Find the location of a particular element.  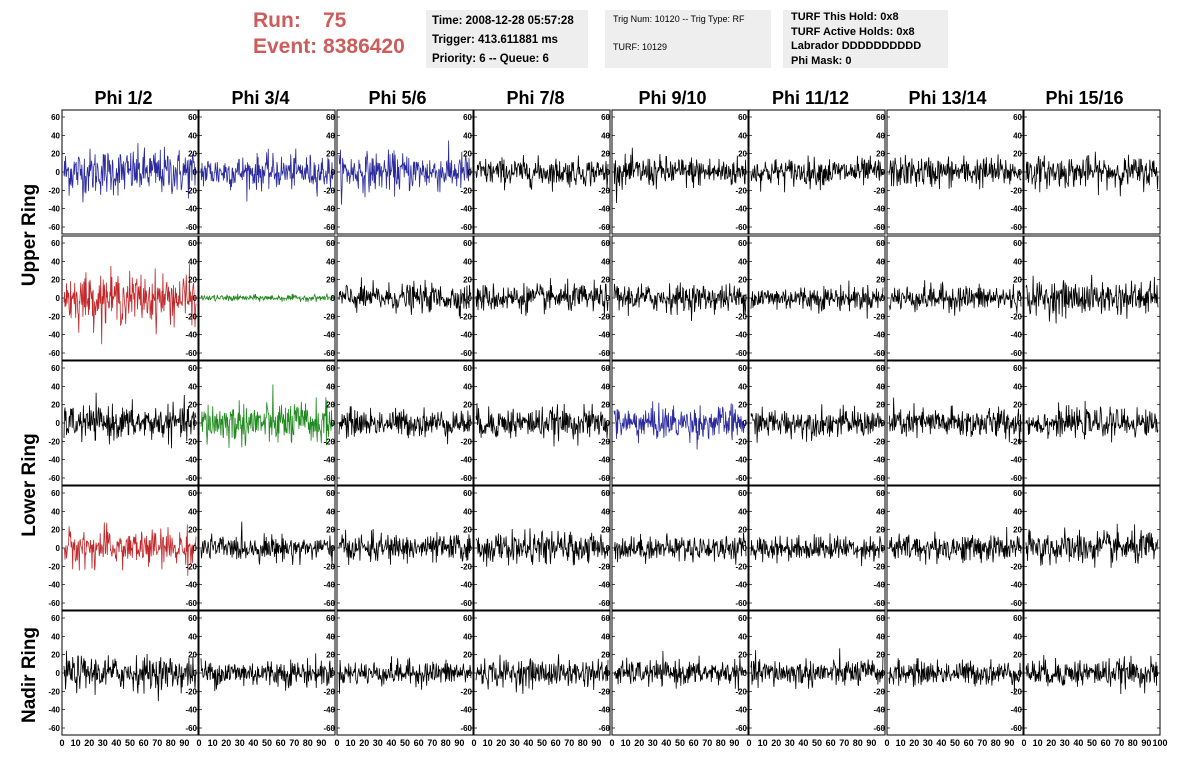

phi-mask-text: Phi Mask: 0 is located at coordinates (821, 60).